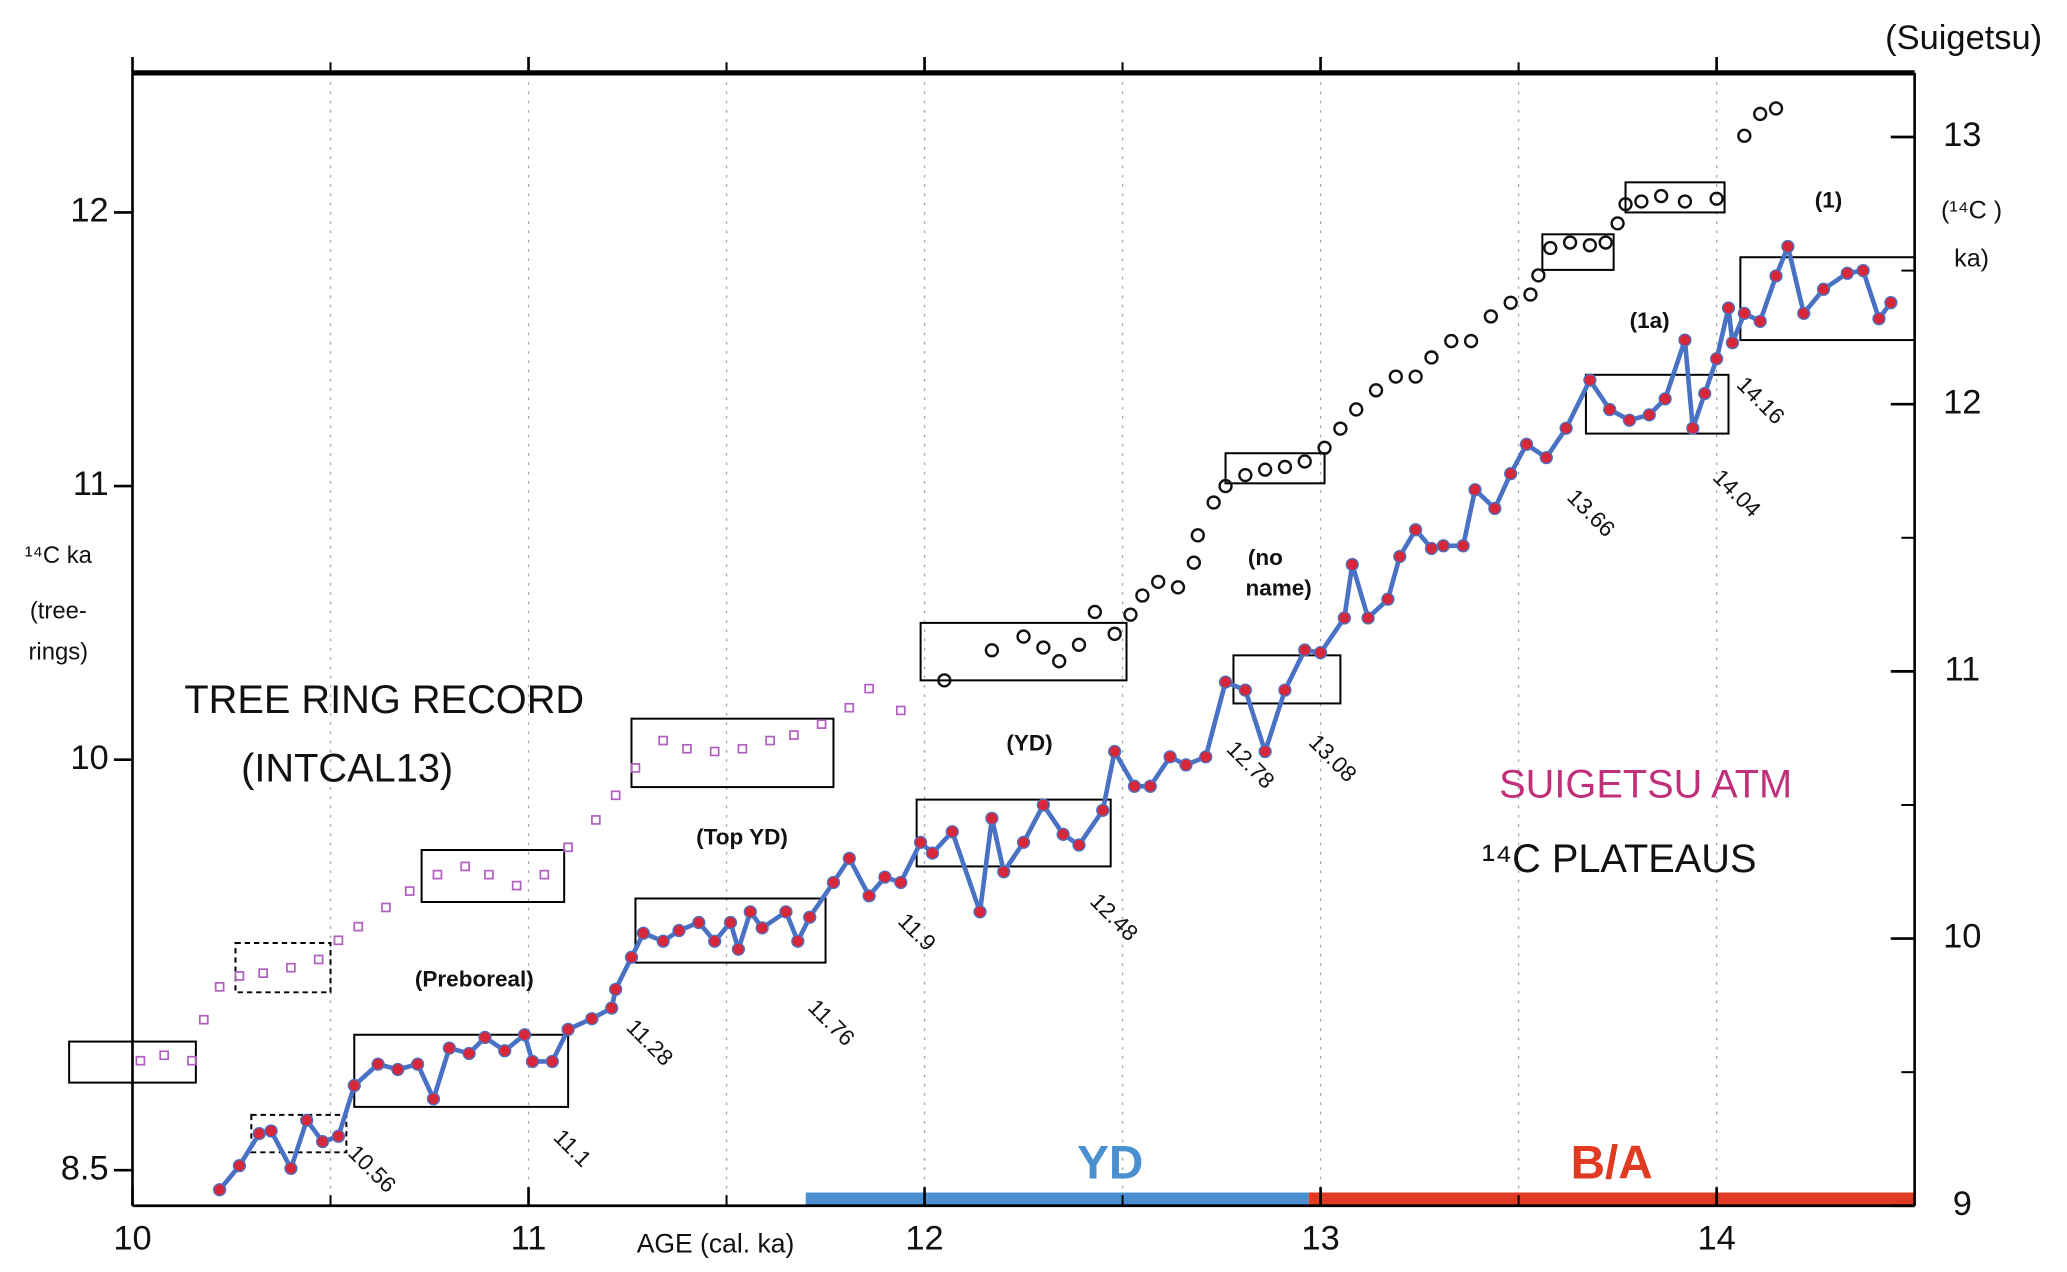  What do you see at coordinates (59, 555) in the screenshot?
I see `y-axis-label: ¹⁴C ka` at bounding box center [59, 555].